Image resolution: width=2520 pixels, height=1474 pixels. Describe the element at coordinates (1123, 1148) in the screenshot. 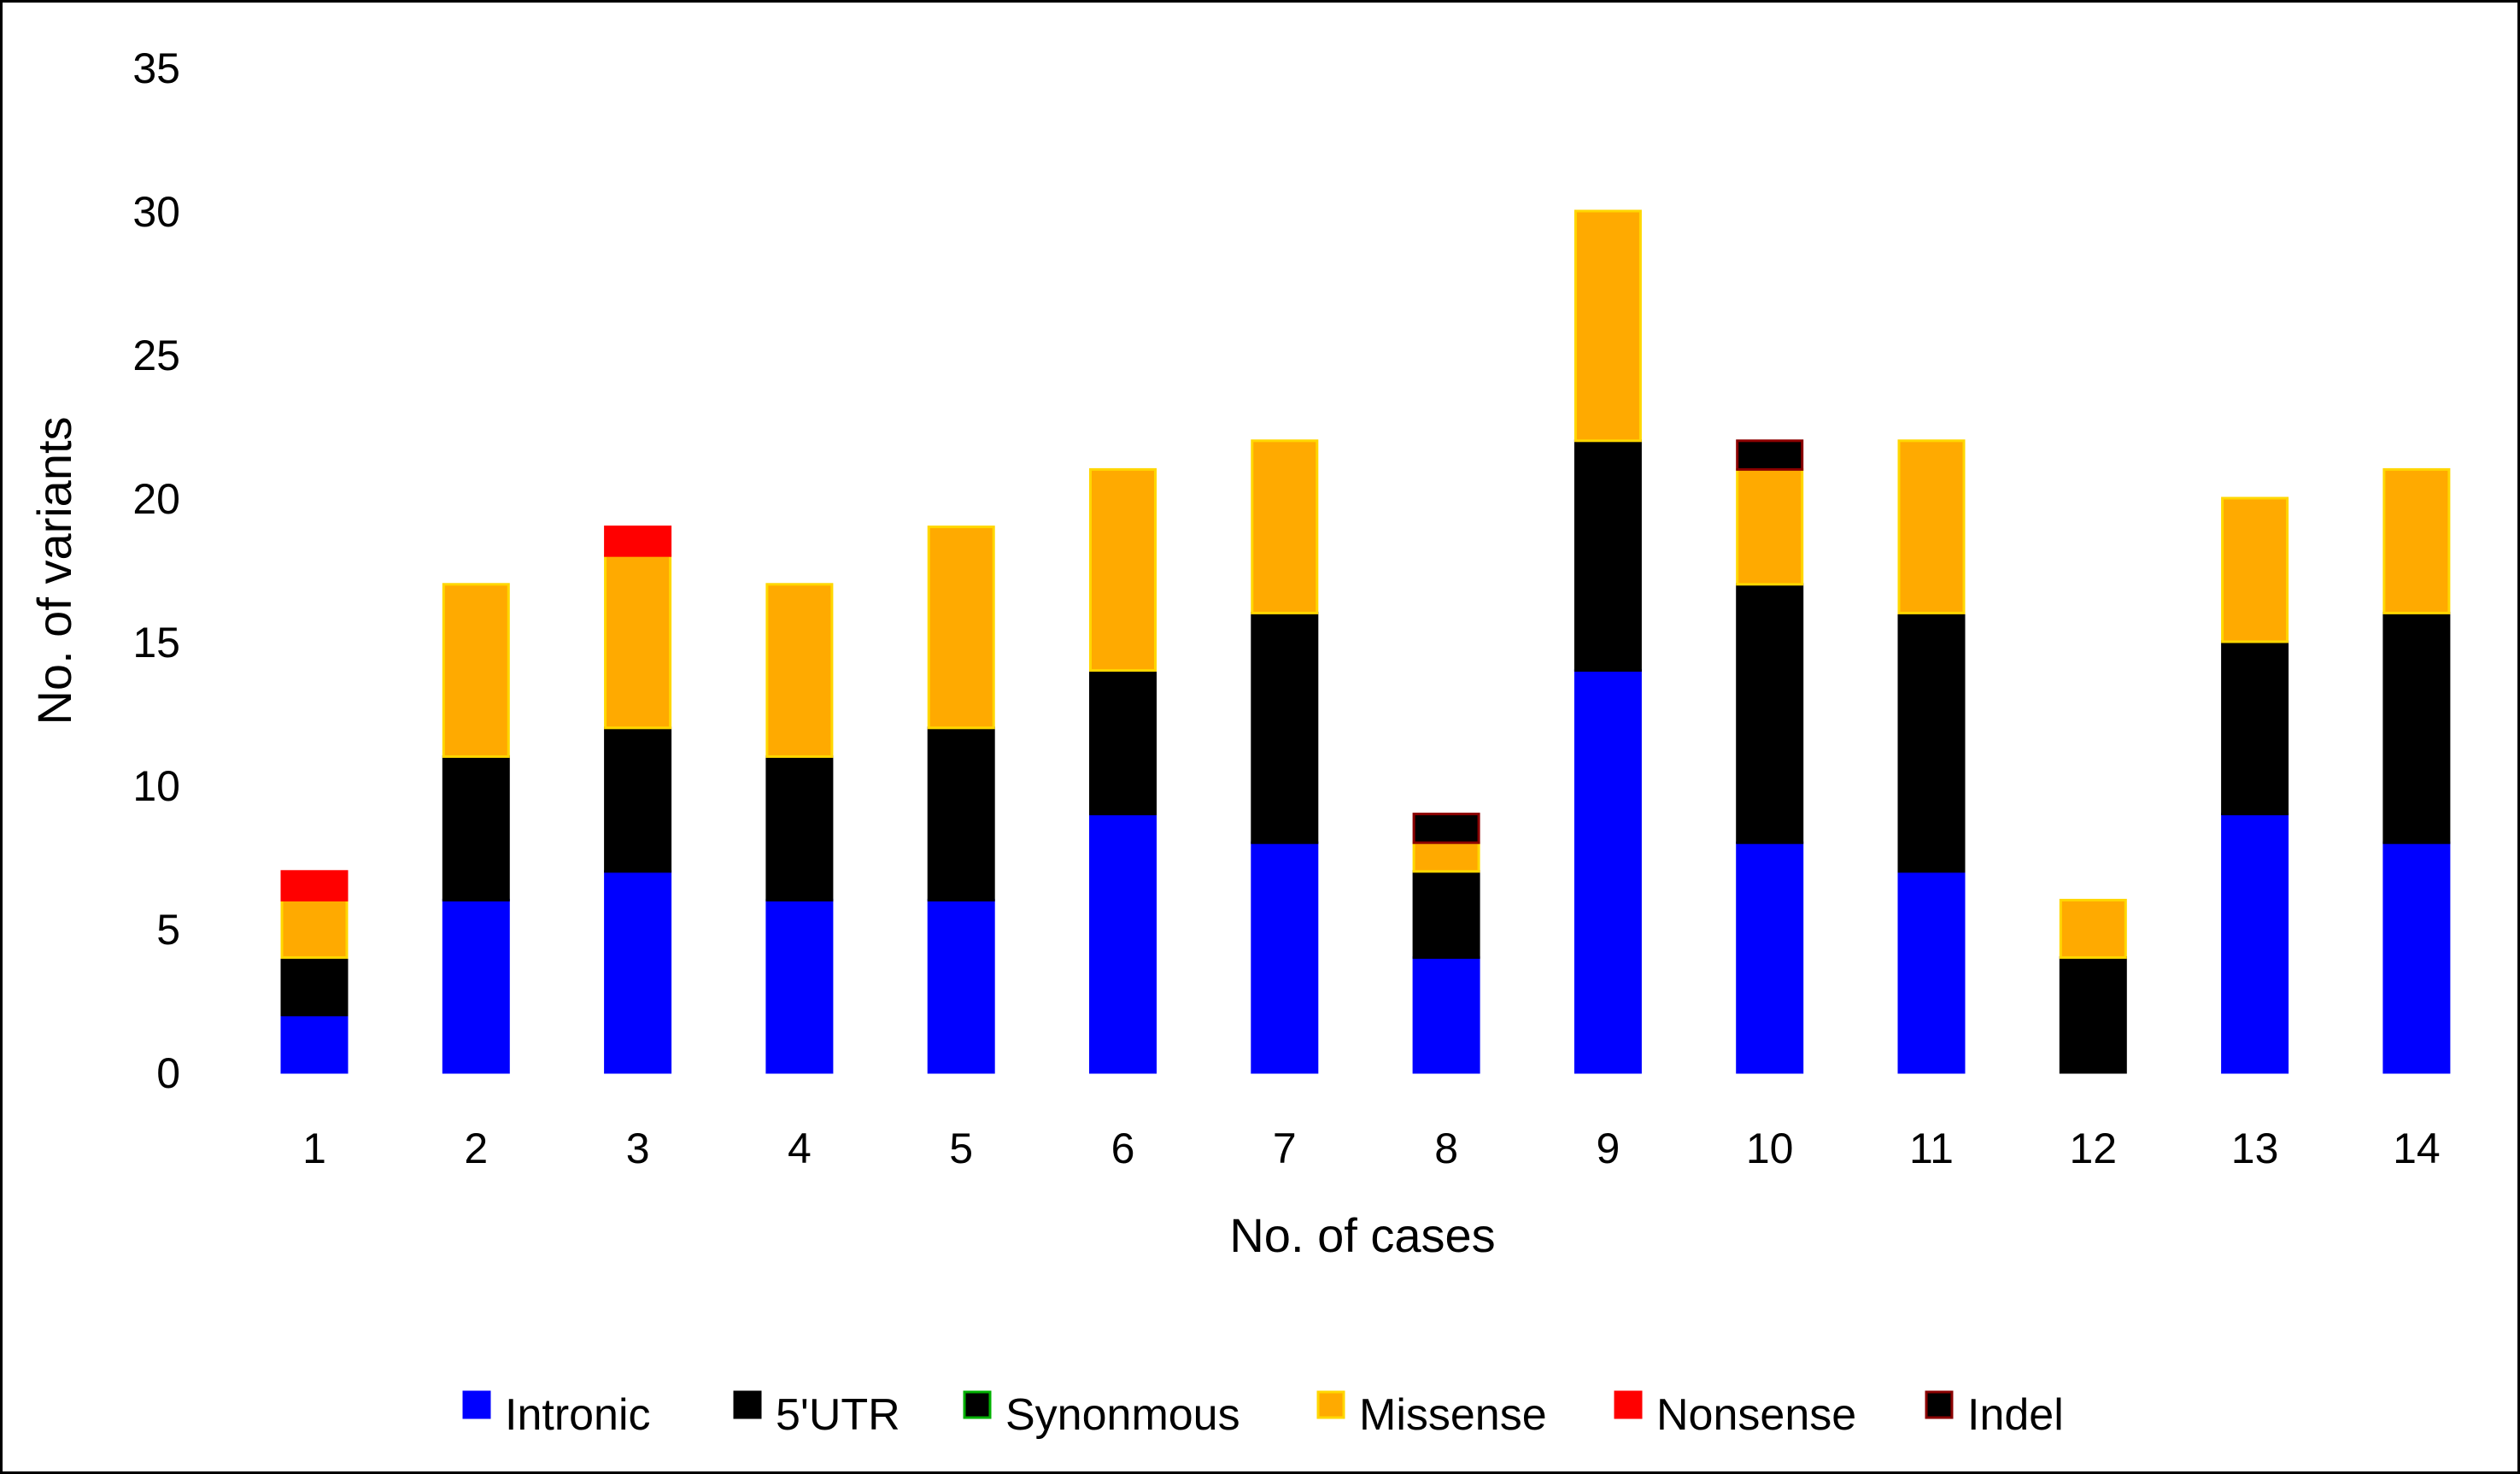

I see `x-tick-label: 6` at that location.